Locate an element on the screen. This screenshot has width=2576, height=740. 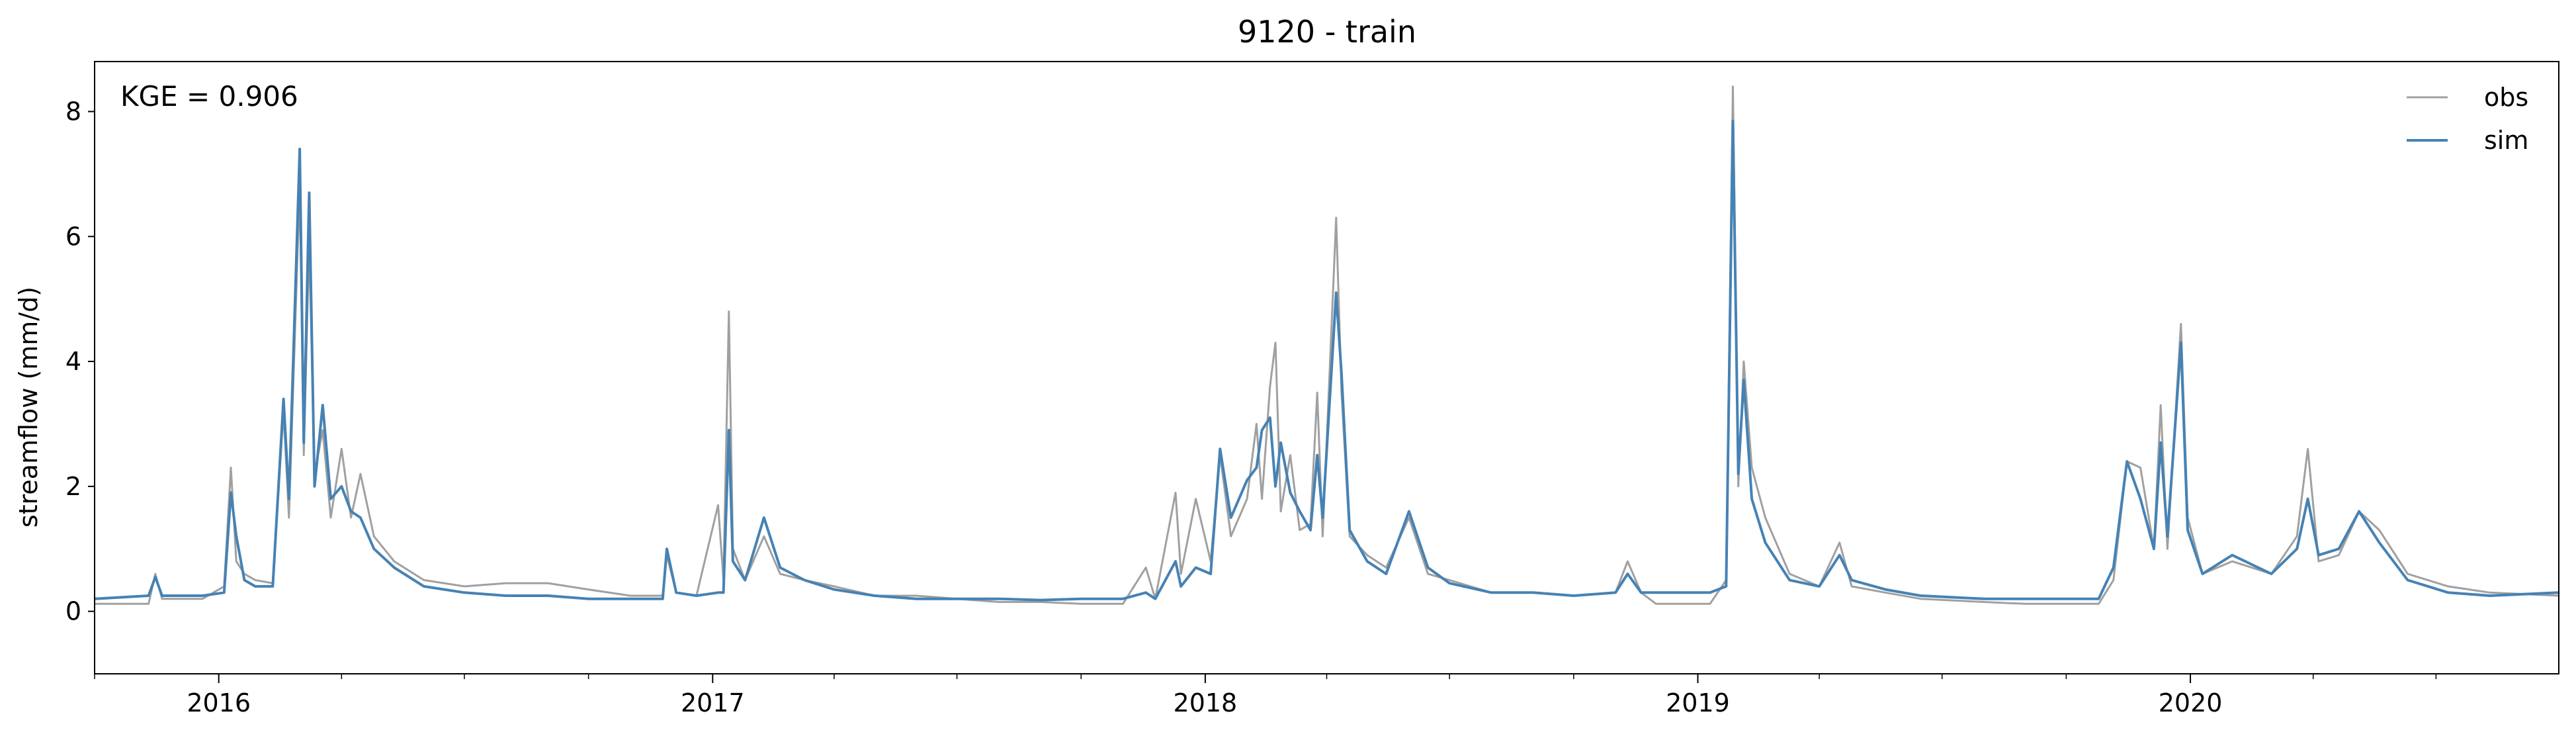
legend: obs sim is located at coordinates (2467, 119).